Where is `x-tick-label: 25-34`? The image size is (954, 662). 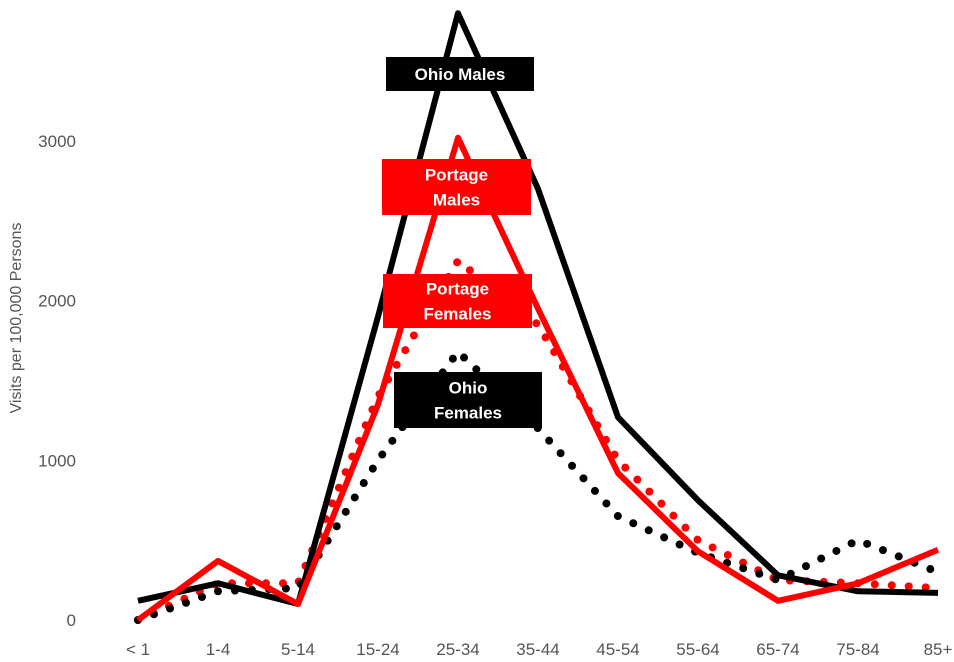
x-tick-label: 25-34 is located at coordinates (457, 649).